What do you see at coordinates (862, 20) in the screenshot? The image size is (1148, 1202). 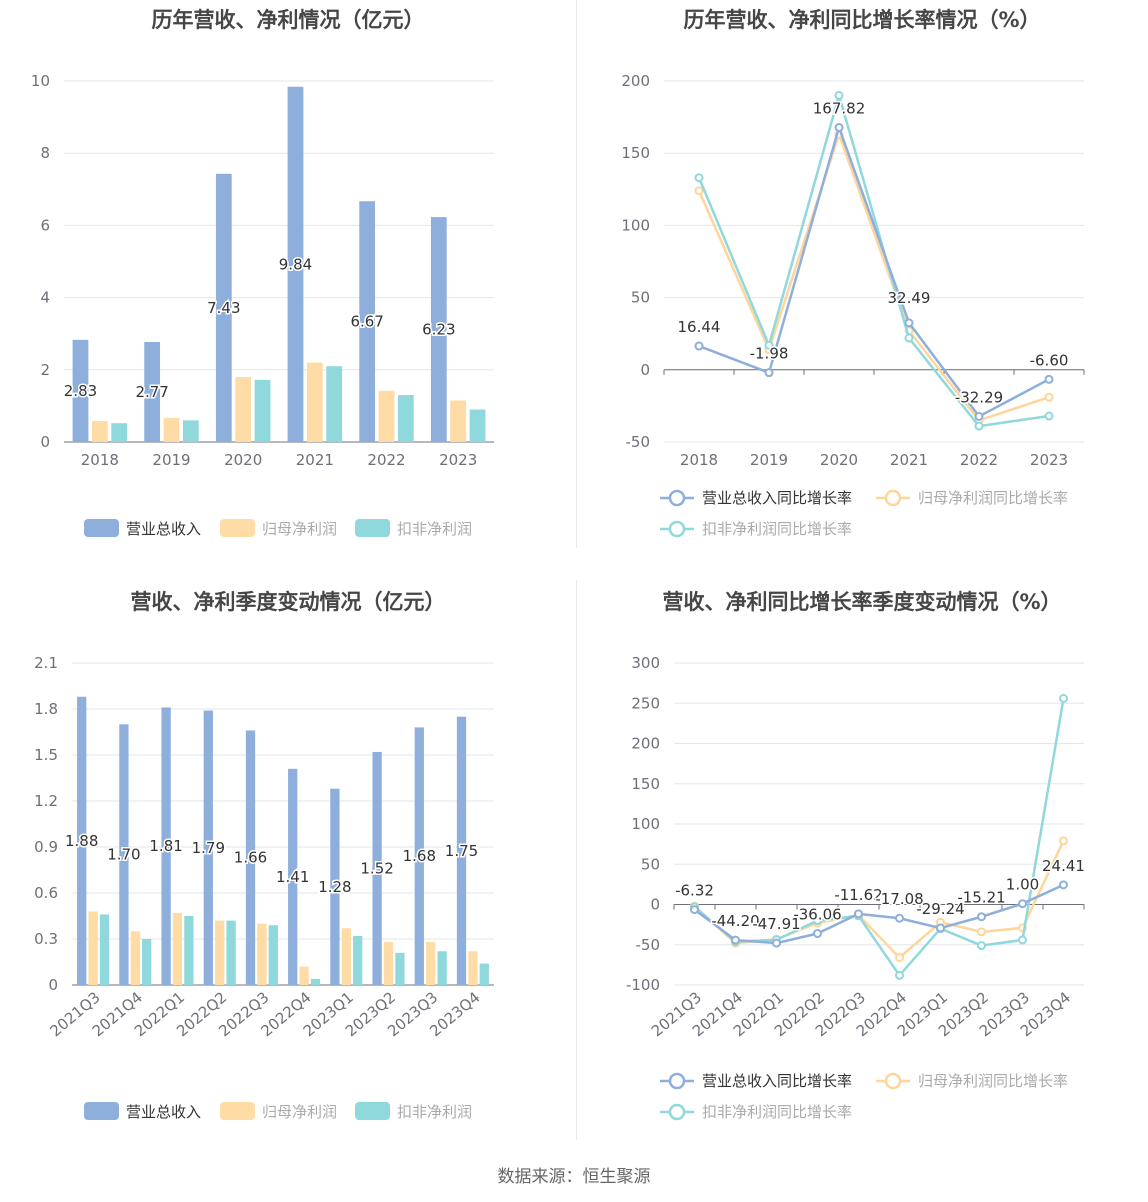 I see `chart-title: 历年营收、净利同比增长率情况（%）` at bounding box center [862, 20].